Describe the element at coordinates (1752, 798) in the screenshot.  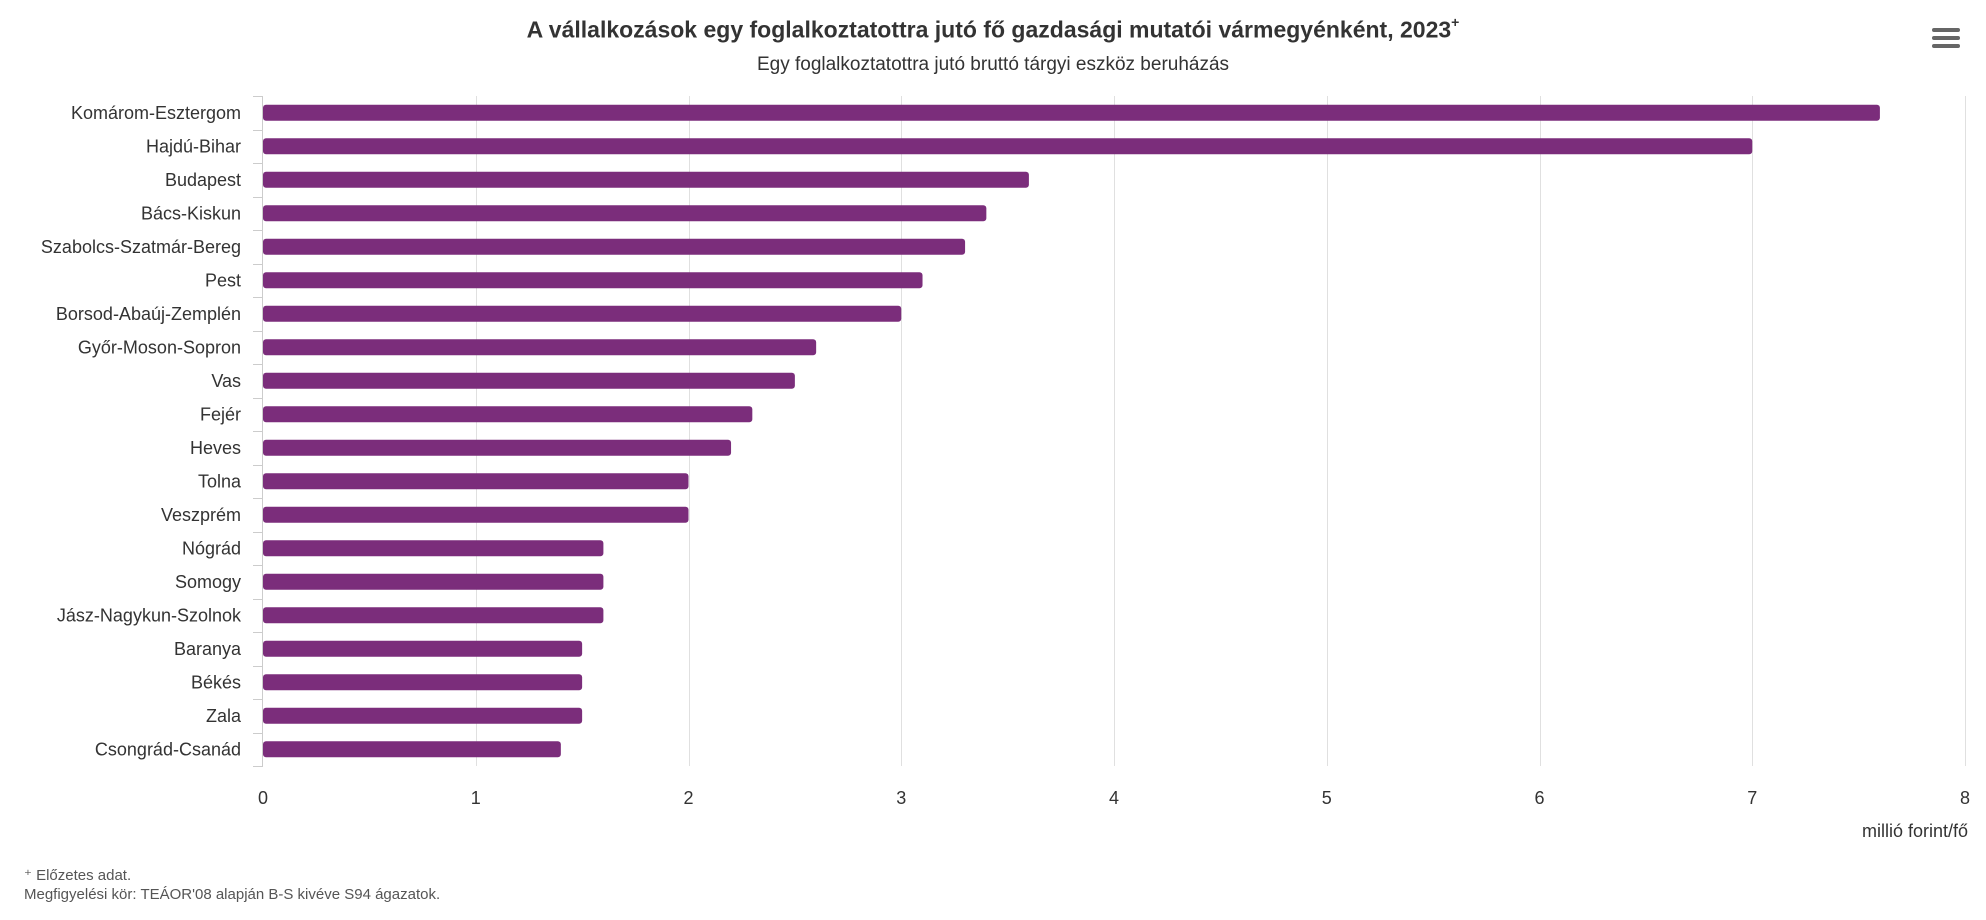
I see `x-tick-label: 7` at that location.